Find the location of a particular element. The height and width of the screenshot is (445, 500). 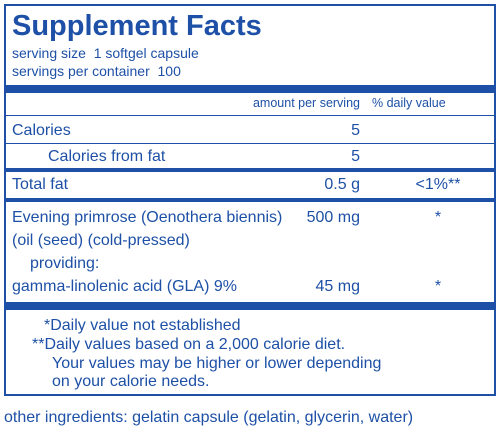

serving-size: serving size 1 softgel capsule is located at coordinates (105, 53).